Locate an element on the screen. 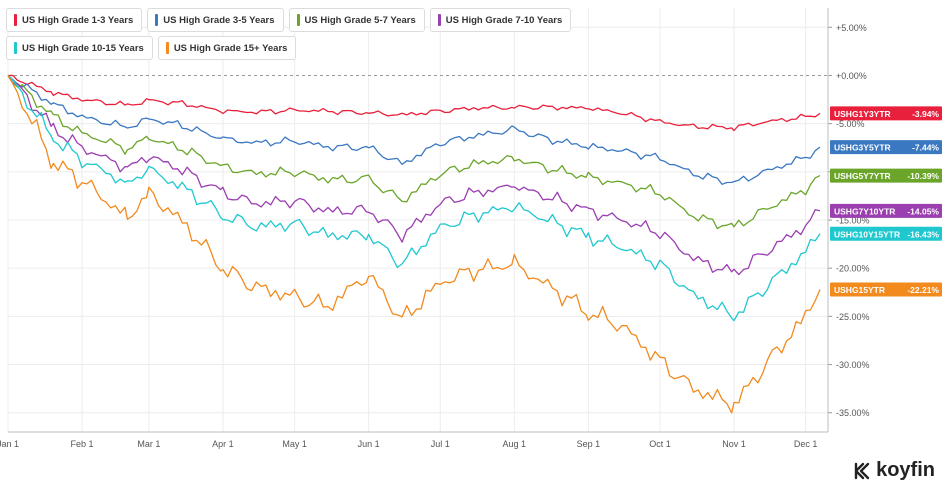  legend-item-15-plus-years: US High Grade 15+ Years is located at coordinates (227, 48).